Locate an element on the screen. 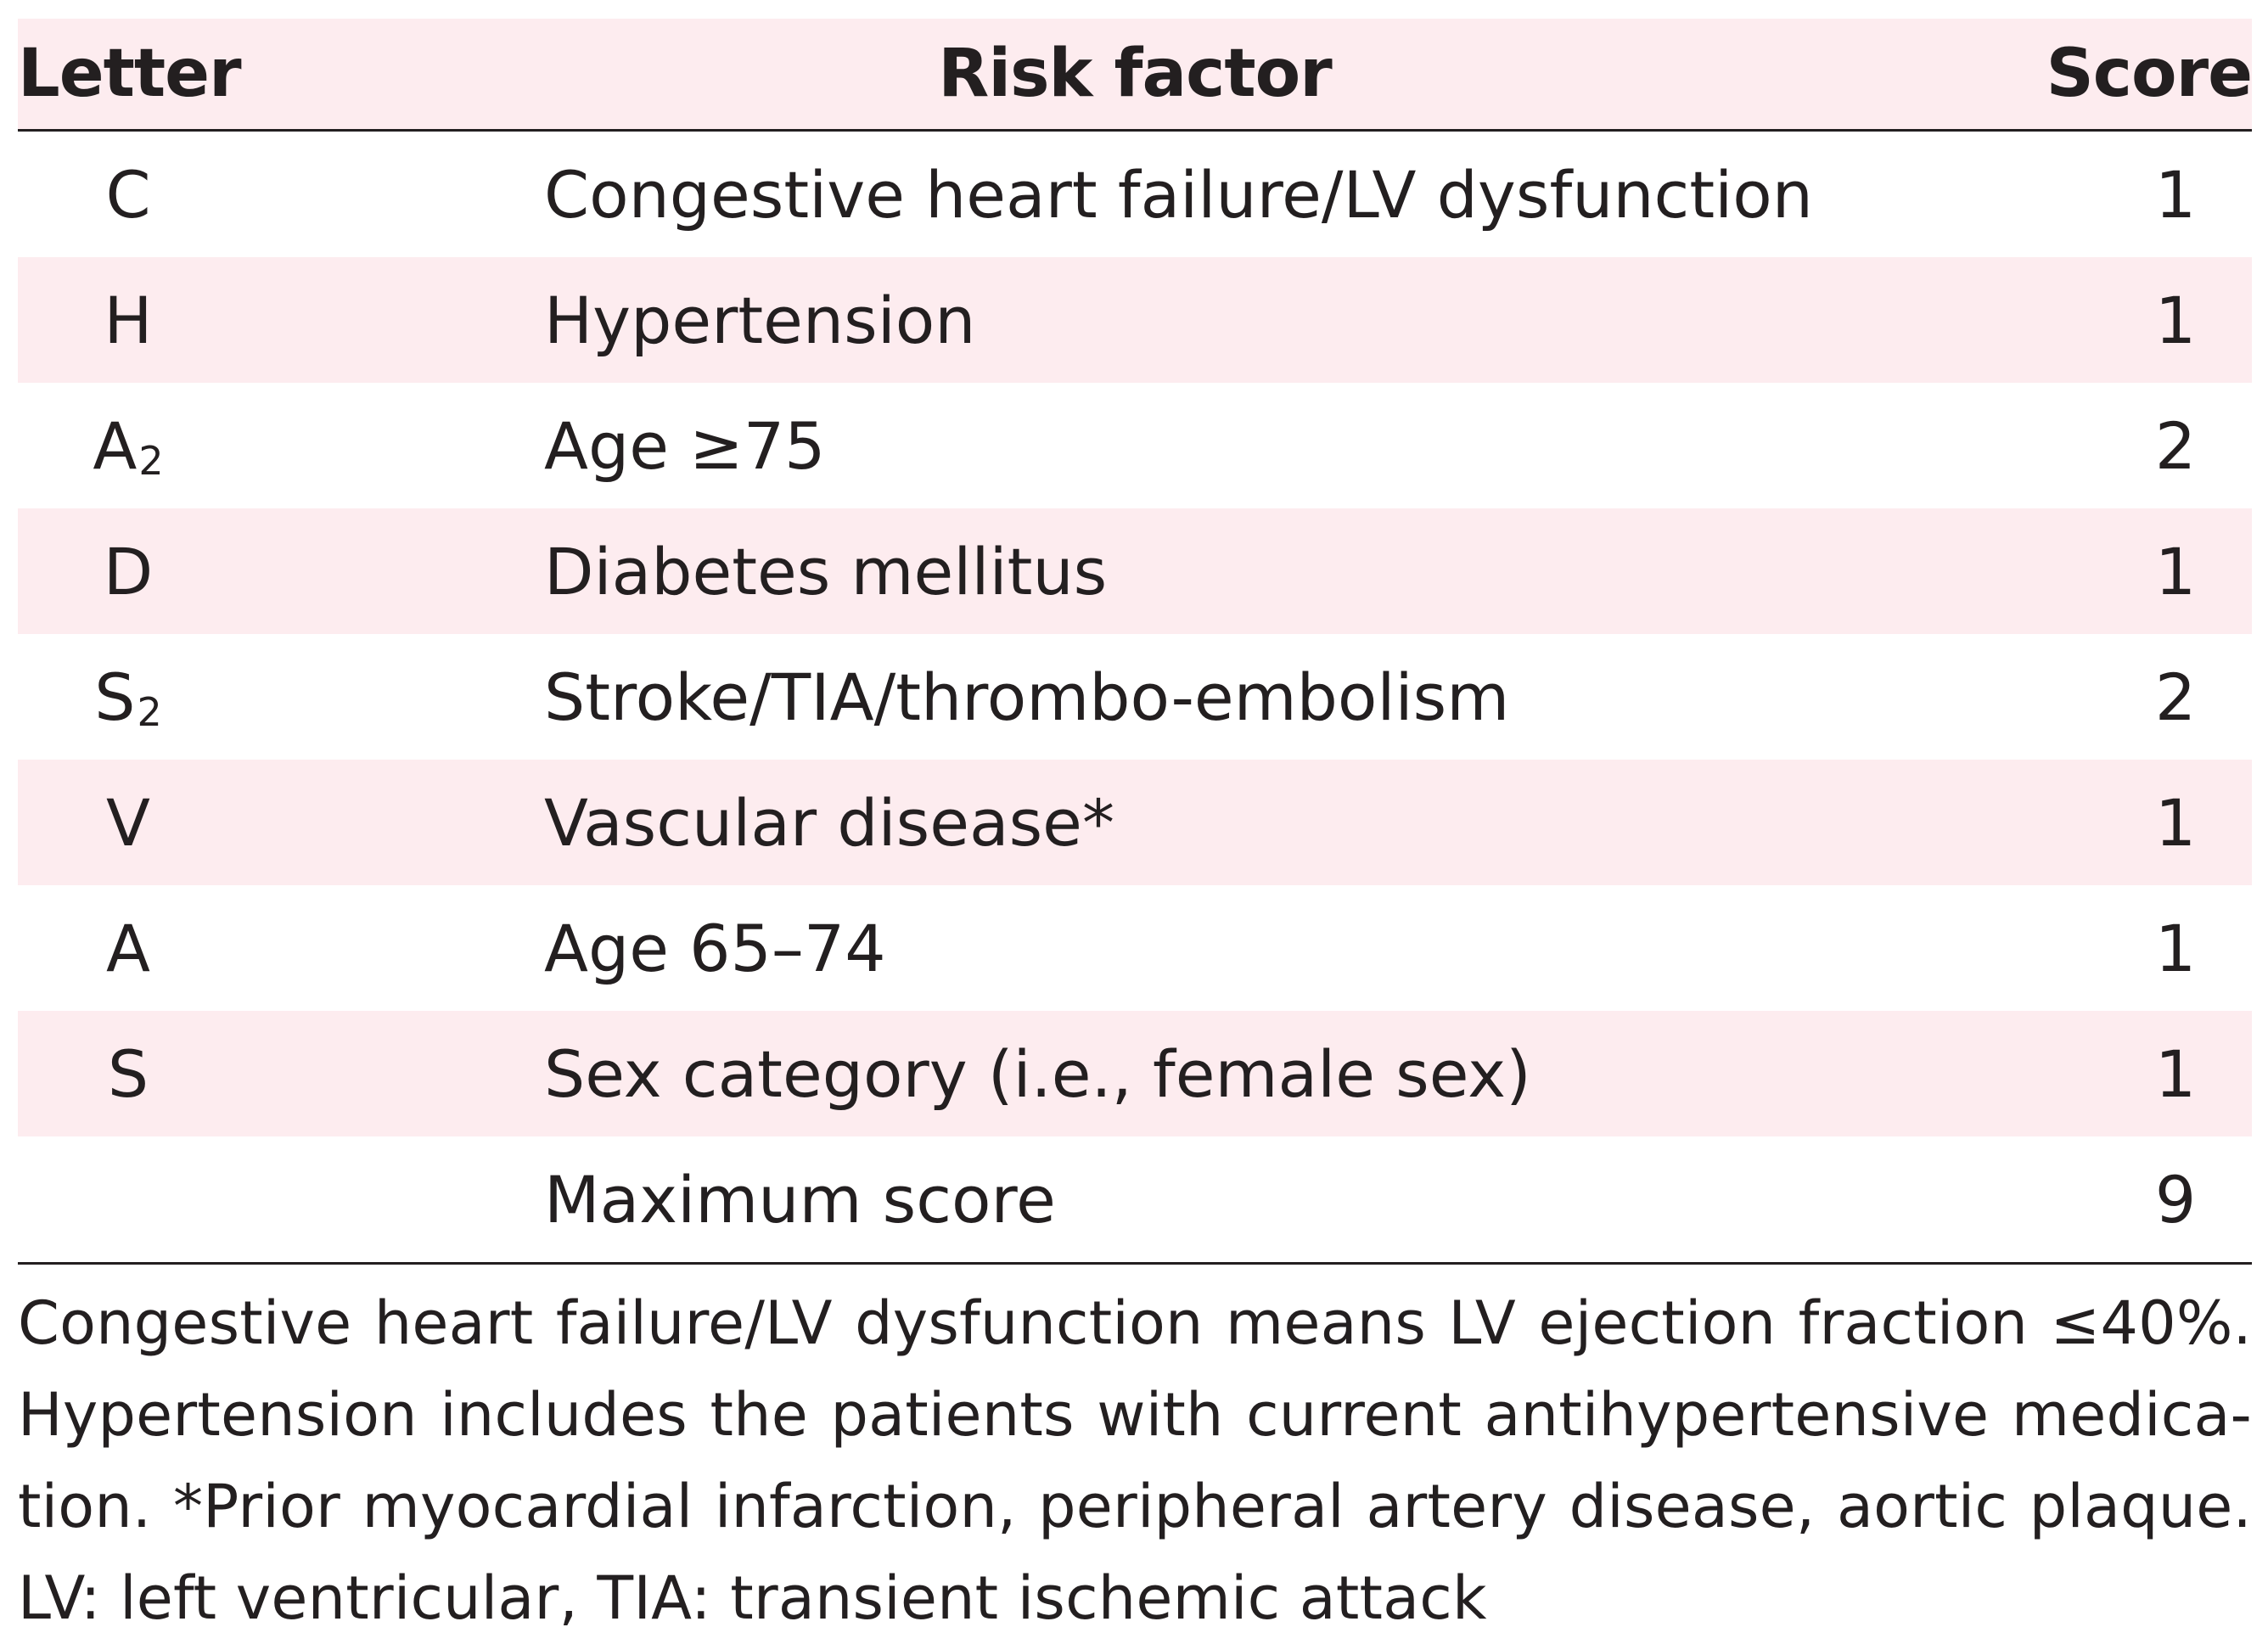  letter-cell: H is located at coordinates (128, 320).